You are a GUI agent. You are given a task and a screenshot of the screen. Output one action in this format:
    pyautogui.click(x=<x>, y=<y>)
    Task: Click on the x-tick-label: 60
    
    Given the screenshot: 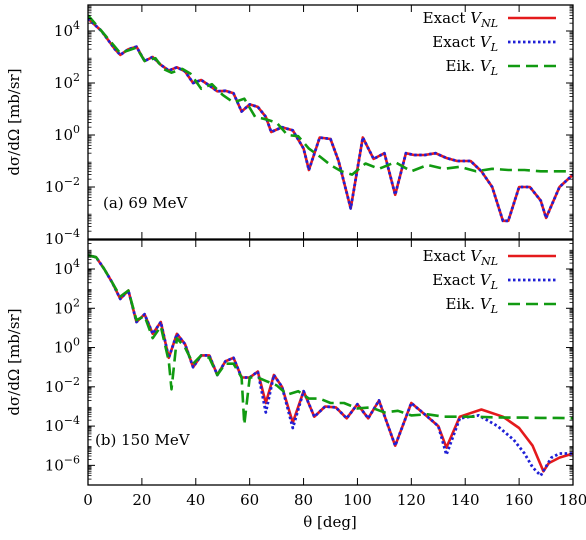 What is the action you would take?
    pyautogui.click(x=249, y=500)
    